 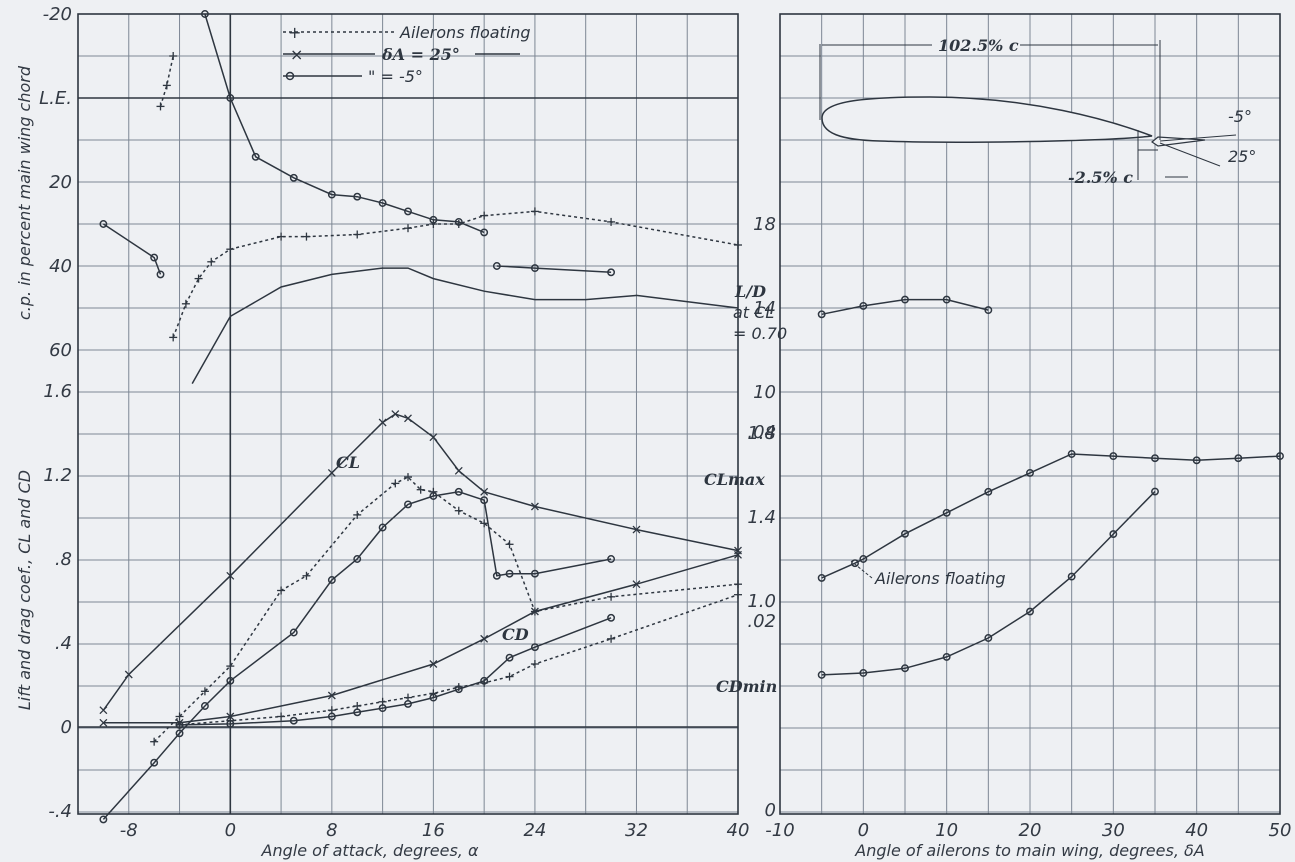 I want to click on series-cl-floating-line, so click(x=446, y=609).